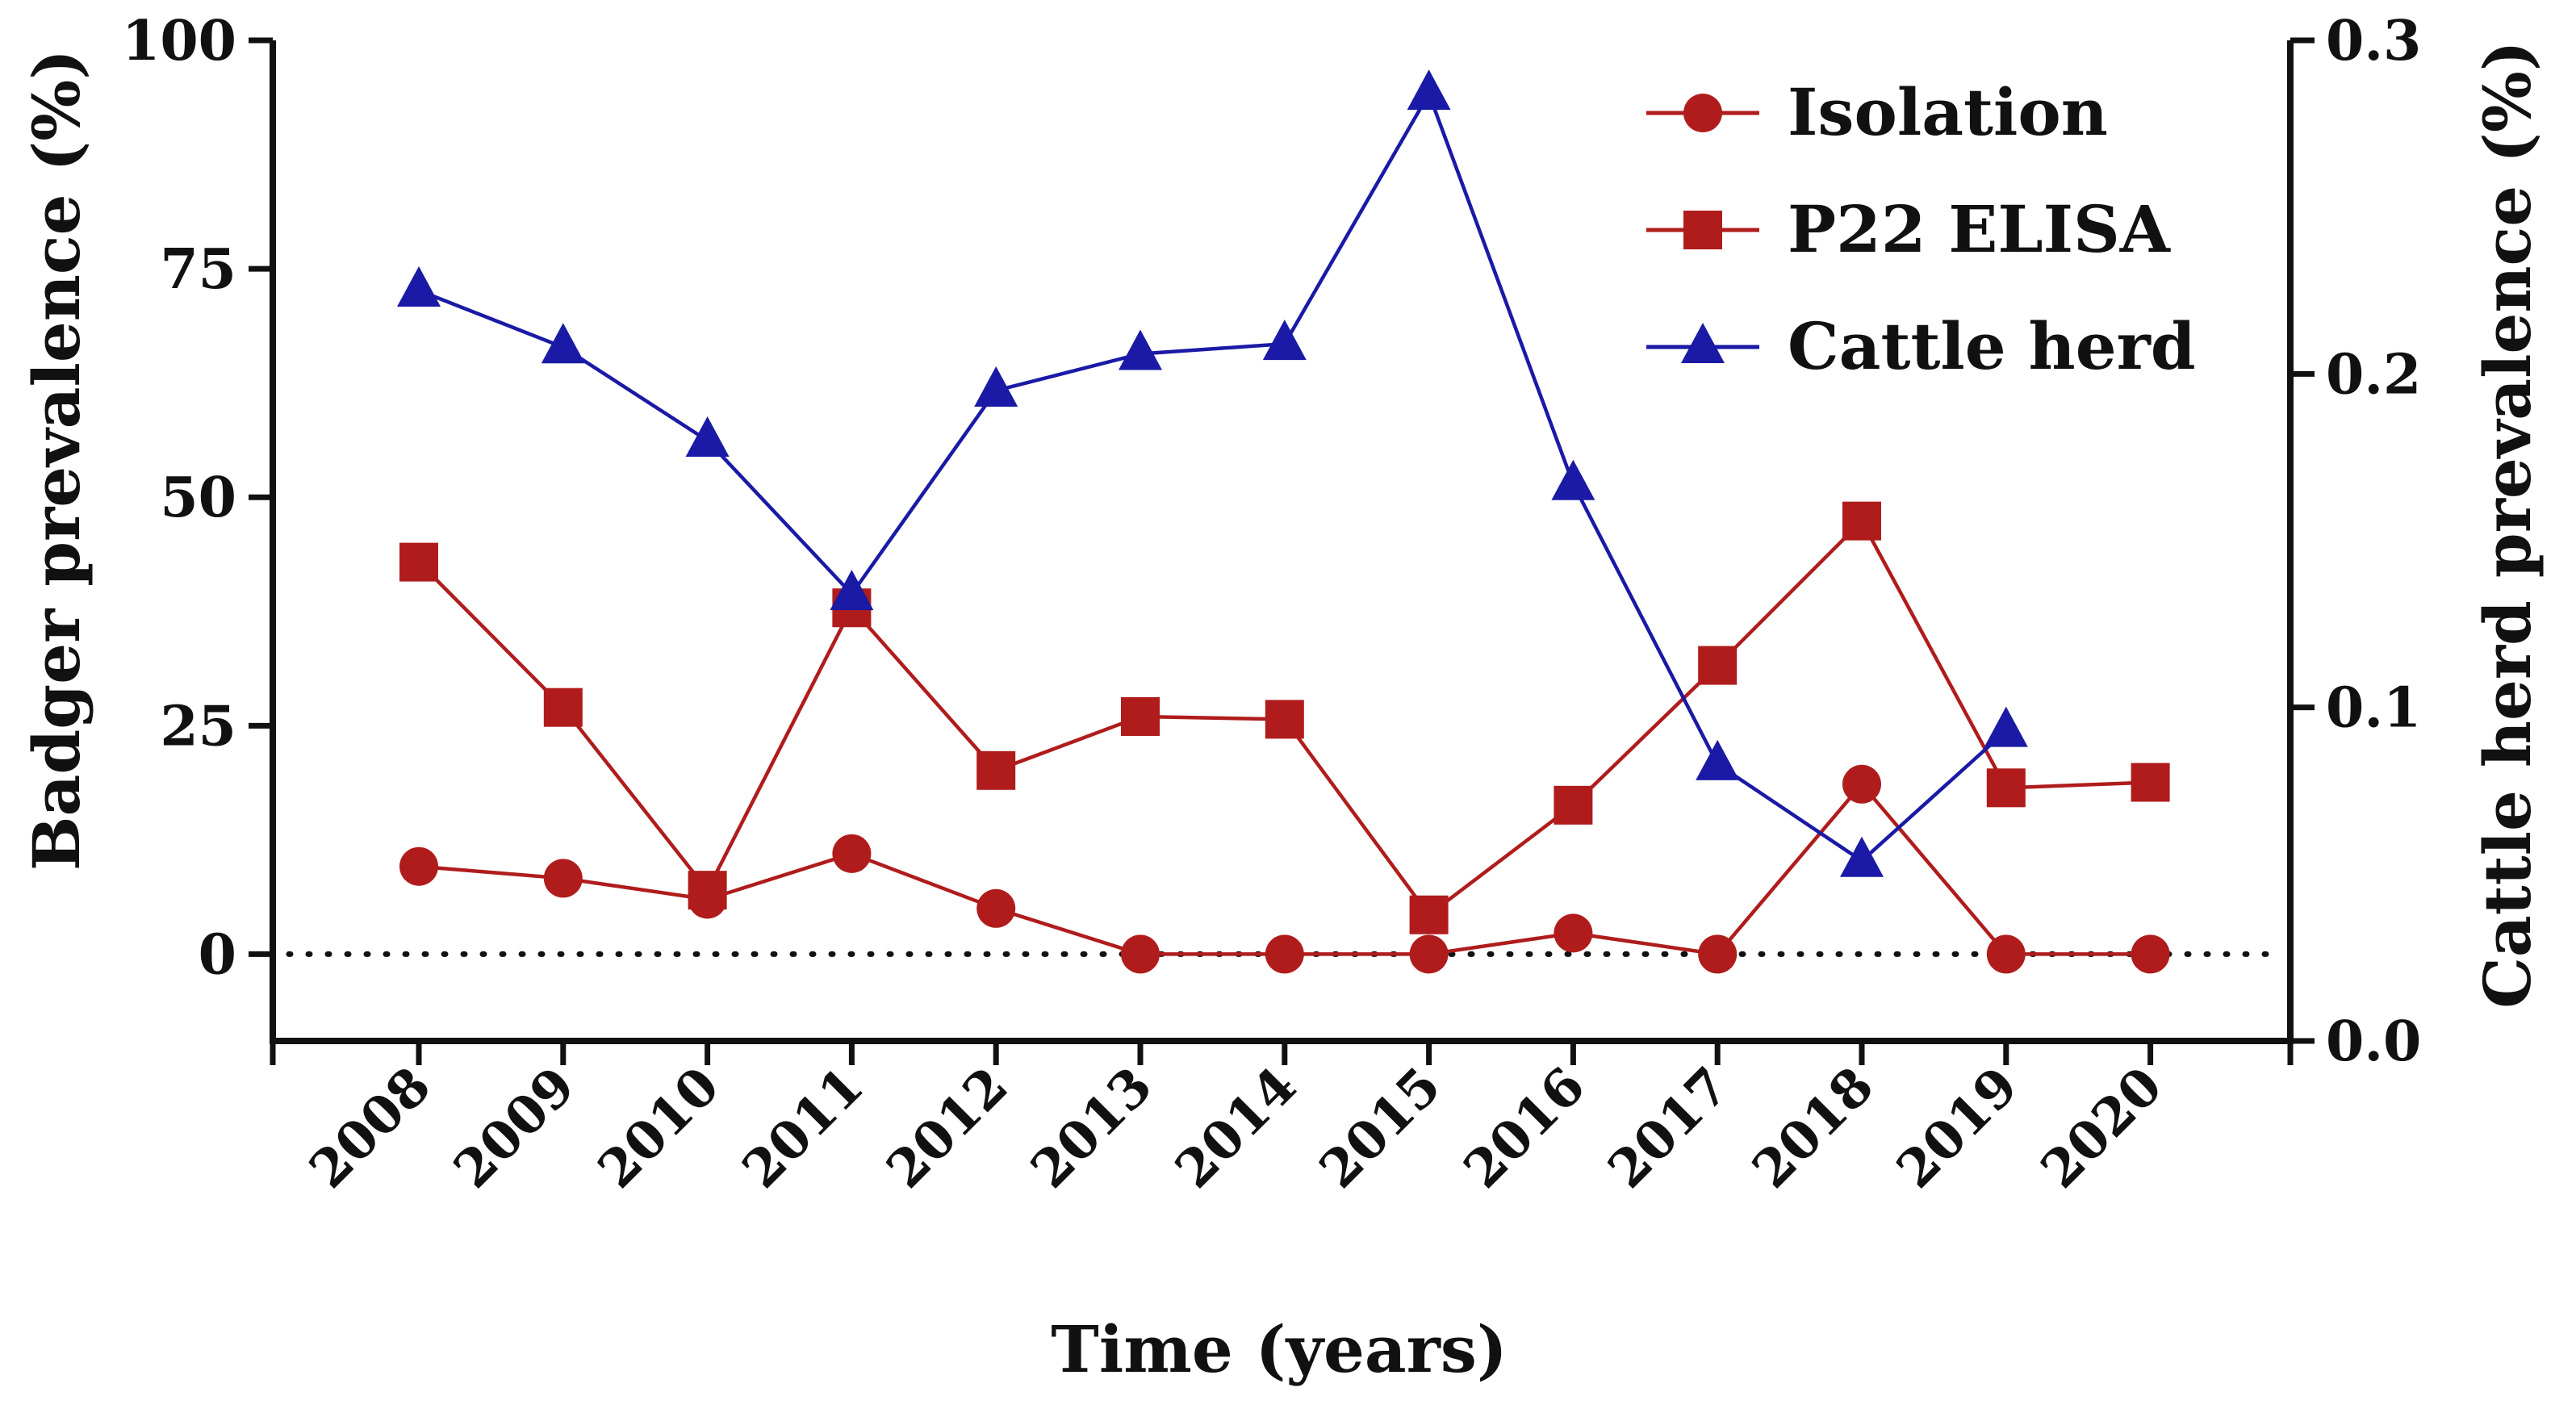  I want to click on x-tick-label: 2008, so click(370, 1128).